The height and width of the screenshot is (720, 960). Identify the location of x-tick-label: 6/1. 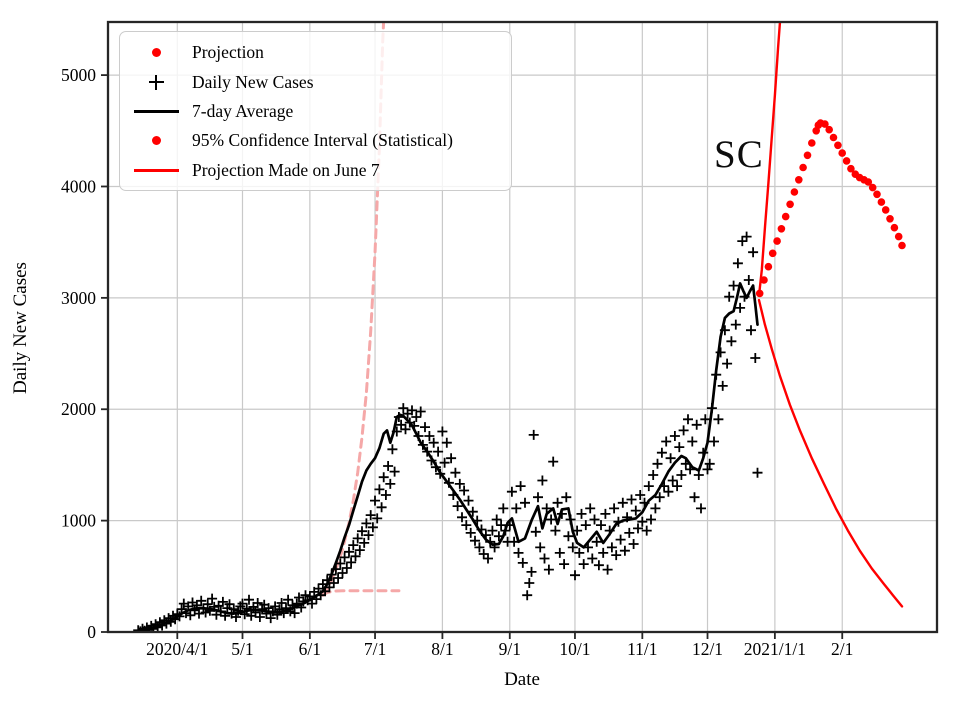
(310, 649).